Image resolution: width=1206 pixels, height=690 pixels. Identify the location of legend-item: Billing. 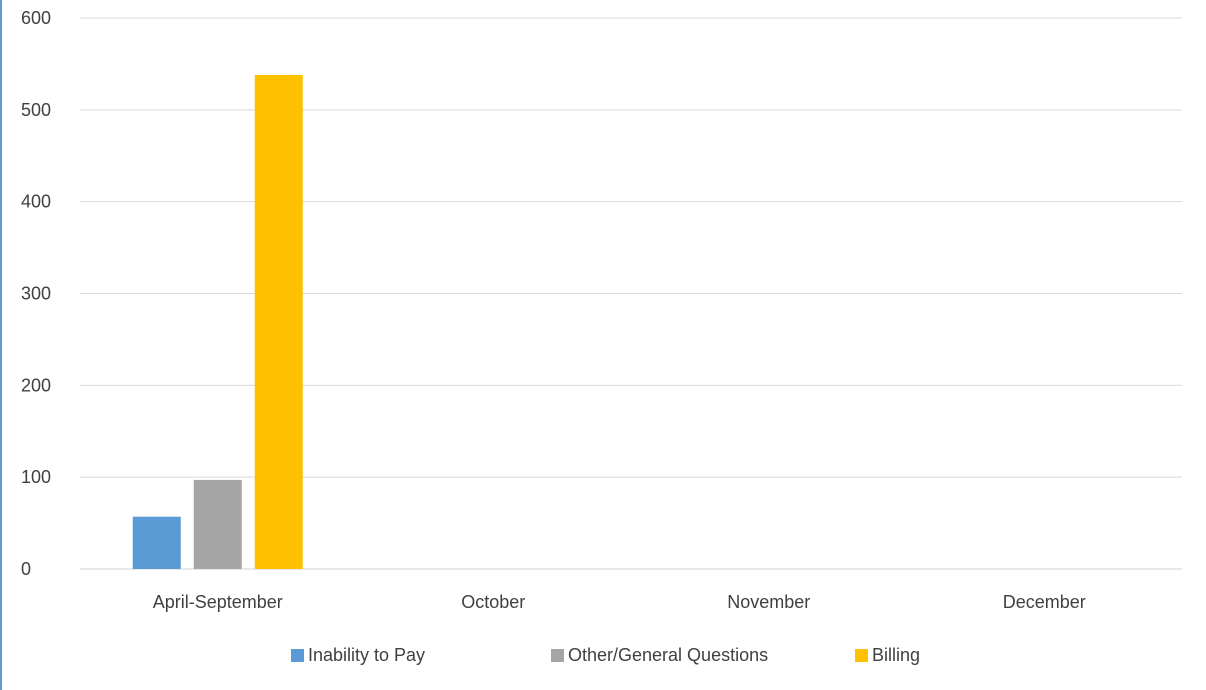
(887, 655).